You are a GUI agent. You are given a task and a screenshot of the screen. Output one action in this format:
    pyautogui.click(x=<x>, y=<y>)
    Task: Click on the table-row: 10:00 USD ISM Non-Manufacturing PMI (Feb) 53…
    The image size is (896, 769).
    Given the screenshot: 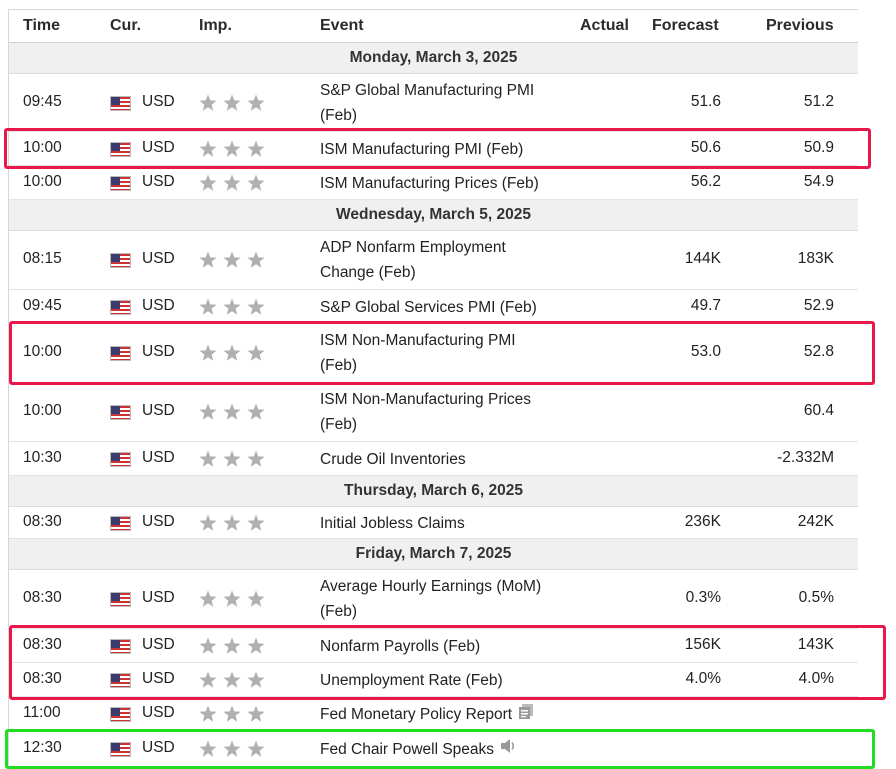 What is the action you would take?
    pyautogui.click(x=433, y=353)
    